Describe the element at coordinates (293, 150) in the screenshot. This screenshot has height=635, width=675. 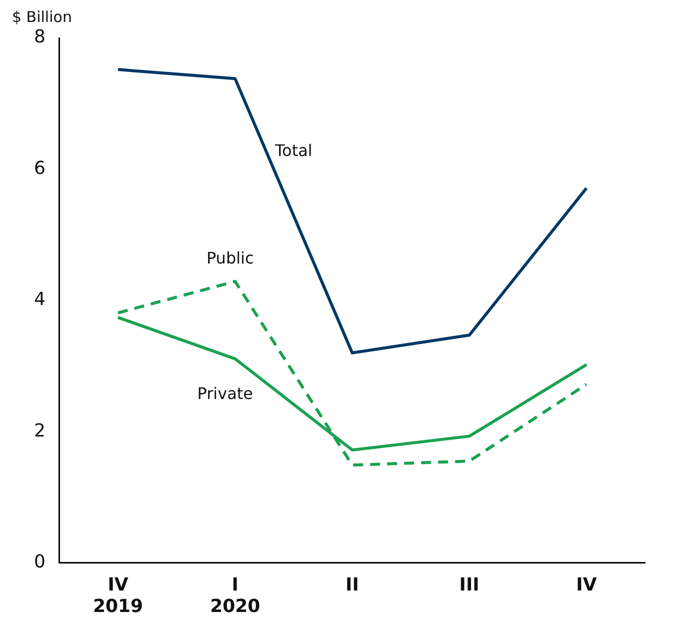
I see `series-label: Total` at that location.